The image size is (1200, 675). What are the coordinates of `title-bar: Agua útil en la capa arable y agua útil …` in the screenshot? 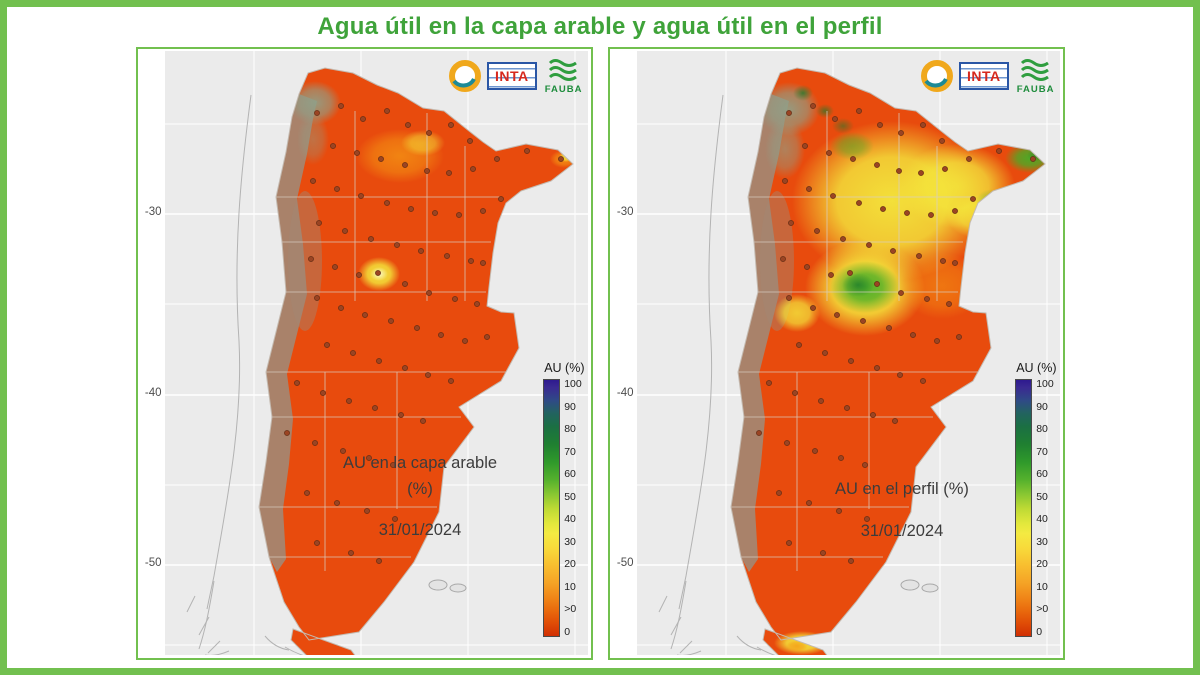 It's located at (600, 27).